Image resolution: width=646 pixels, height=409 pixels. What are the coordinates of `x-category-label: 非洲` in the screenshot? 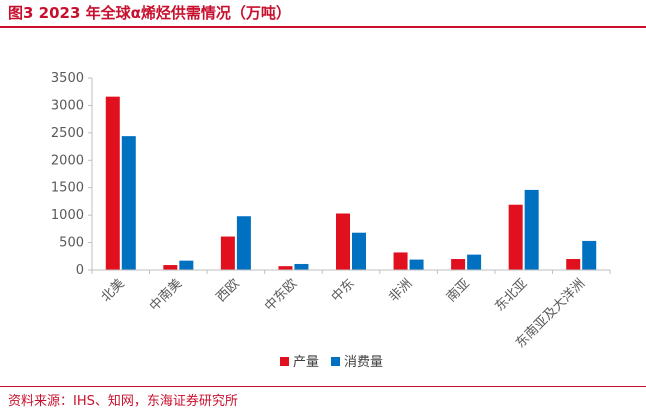 It's located at (400, 290).